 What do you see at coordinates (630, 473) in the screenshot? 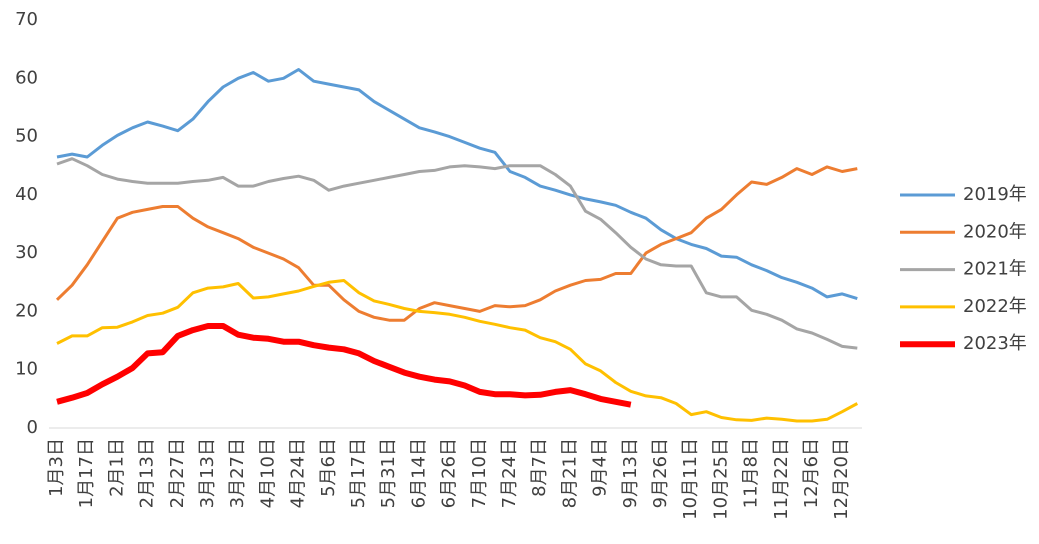
I see `x-tick-label: 9月13日` at bounding box center [630, 473].